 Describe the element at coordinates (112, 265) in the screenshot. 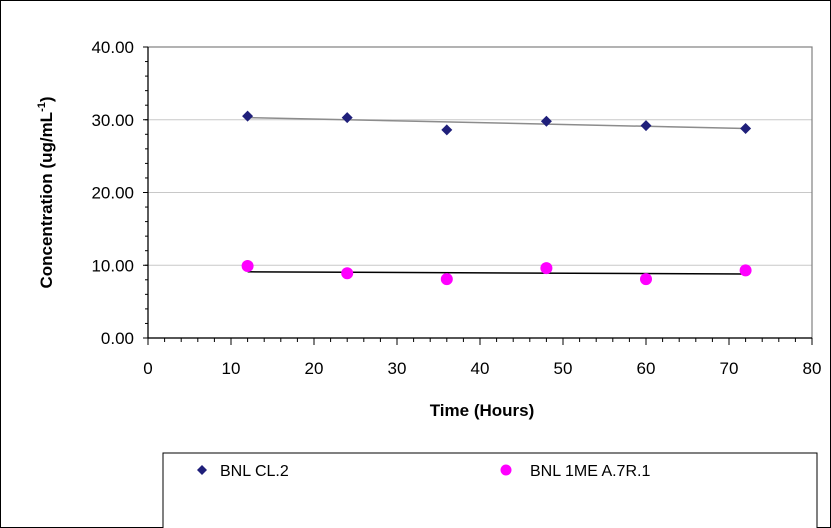

I see `y-tick-label: 10.00` at that location.